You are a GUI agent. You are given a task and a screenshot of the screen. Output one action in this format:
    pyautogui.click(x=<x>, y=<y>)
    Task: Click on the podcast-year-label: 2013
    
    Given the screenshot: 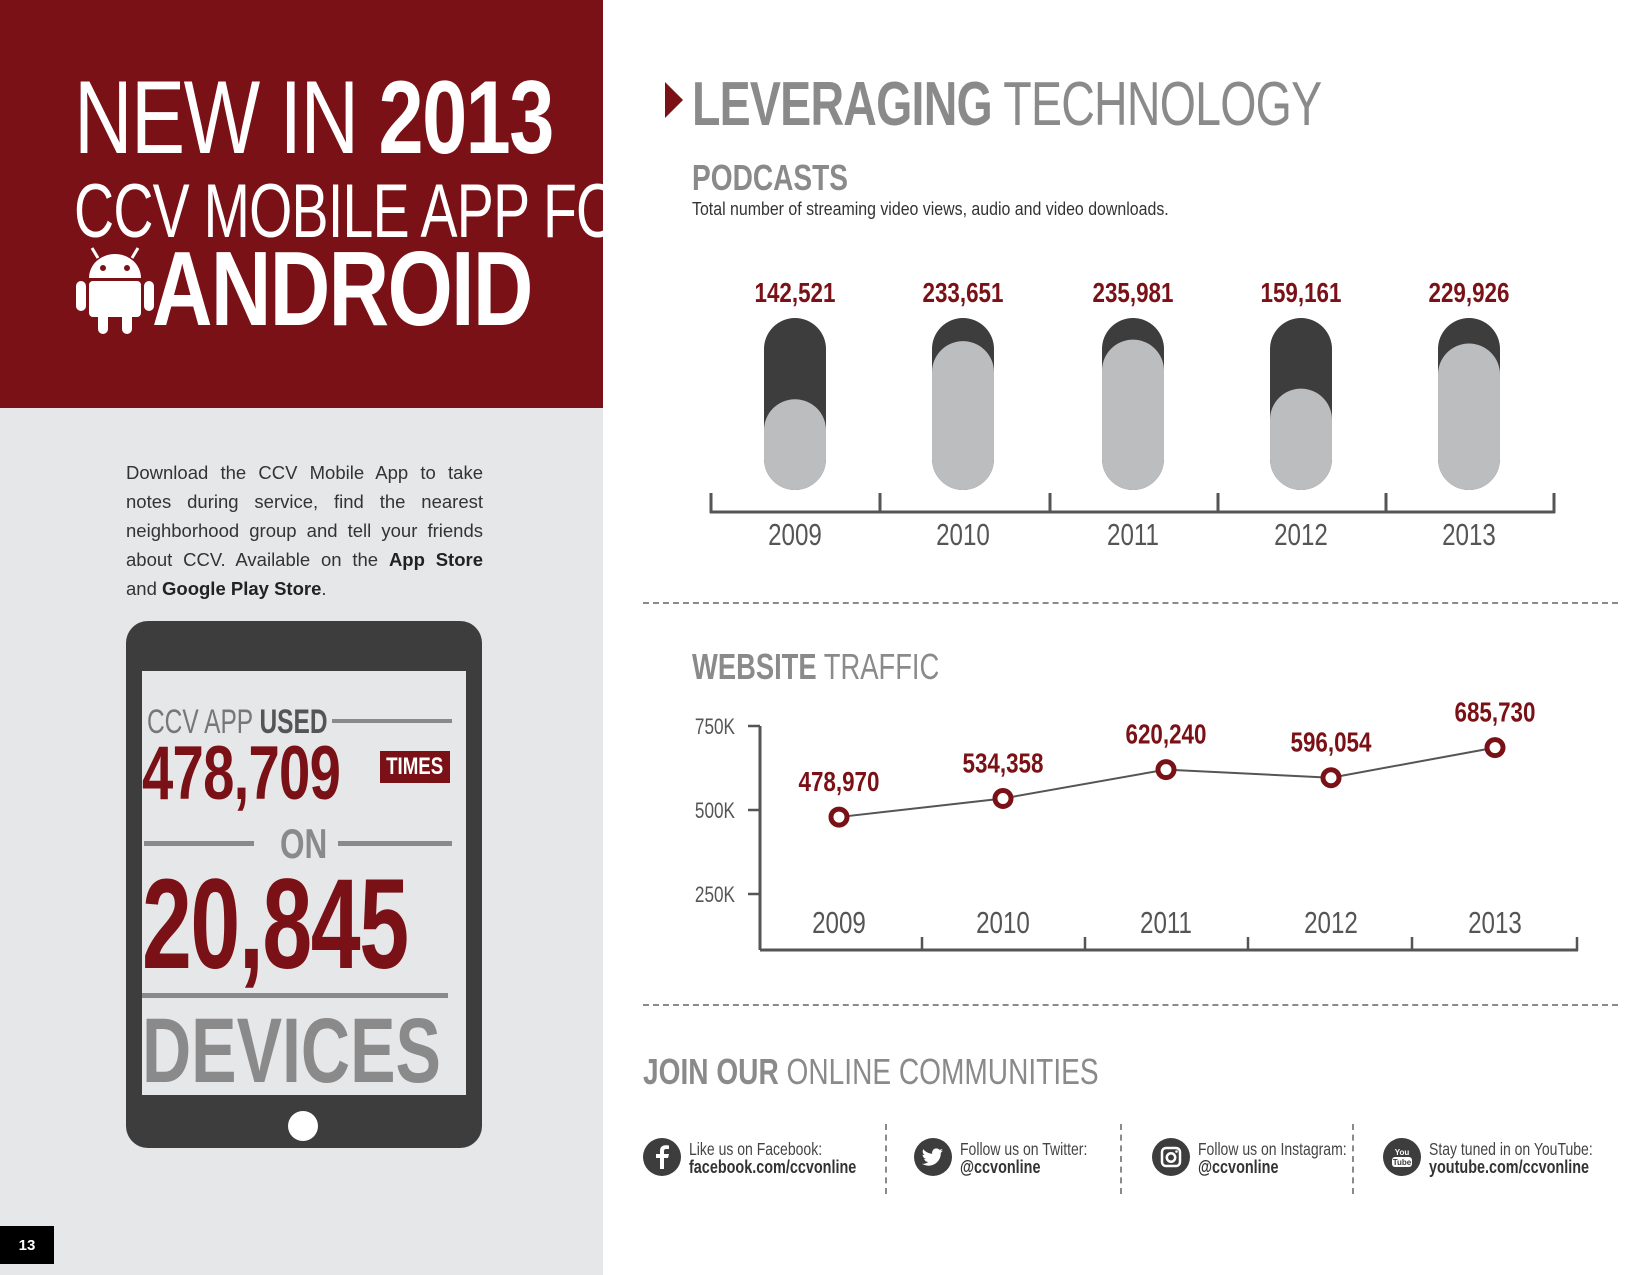 What is the action you would take?
    pyautogui.click(x=1469, y=534)
    